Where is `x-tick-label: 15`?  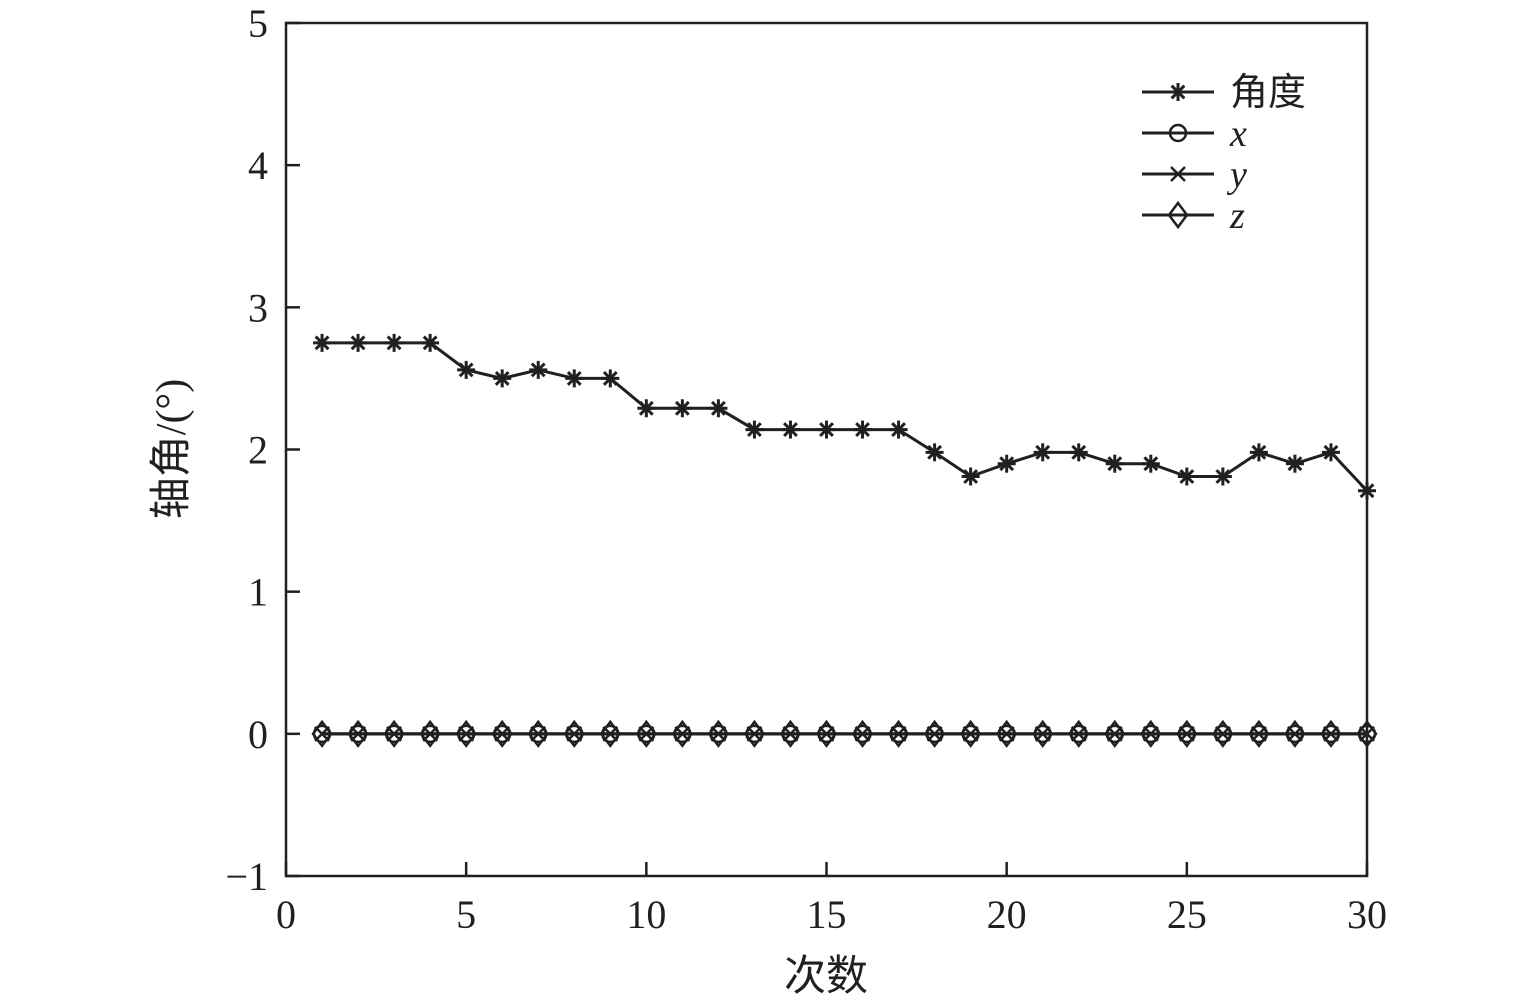
x-tick-label: 15 is located at coordinates (827, 914).